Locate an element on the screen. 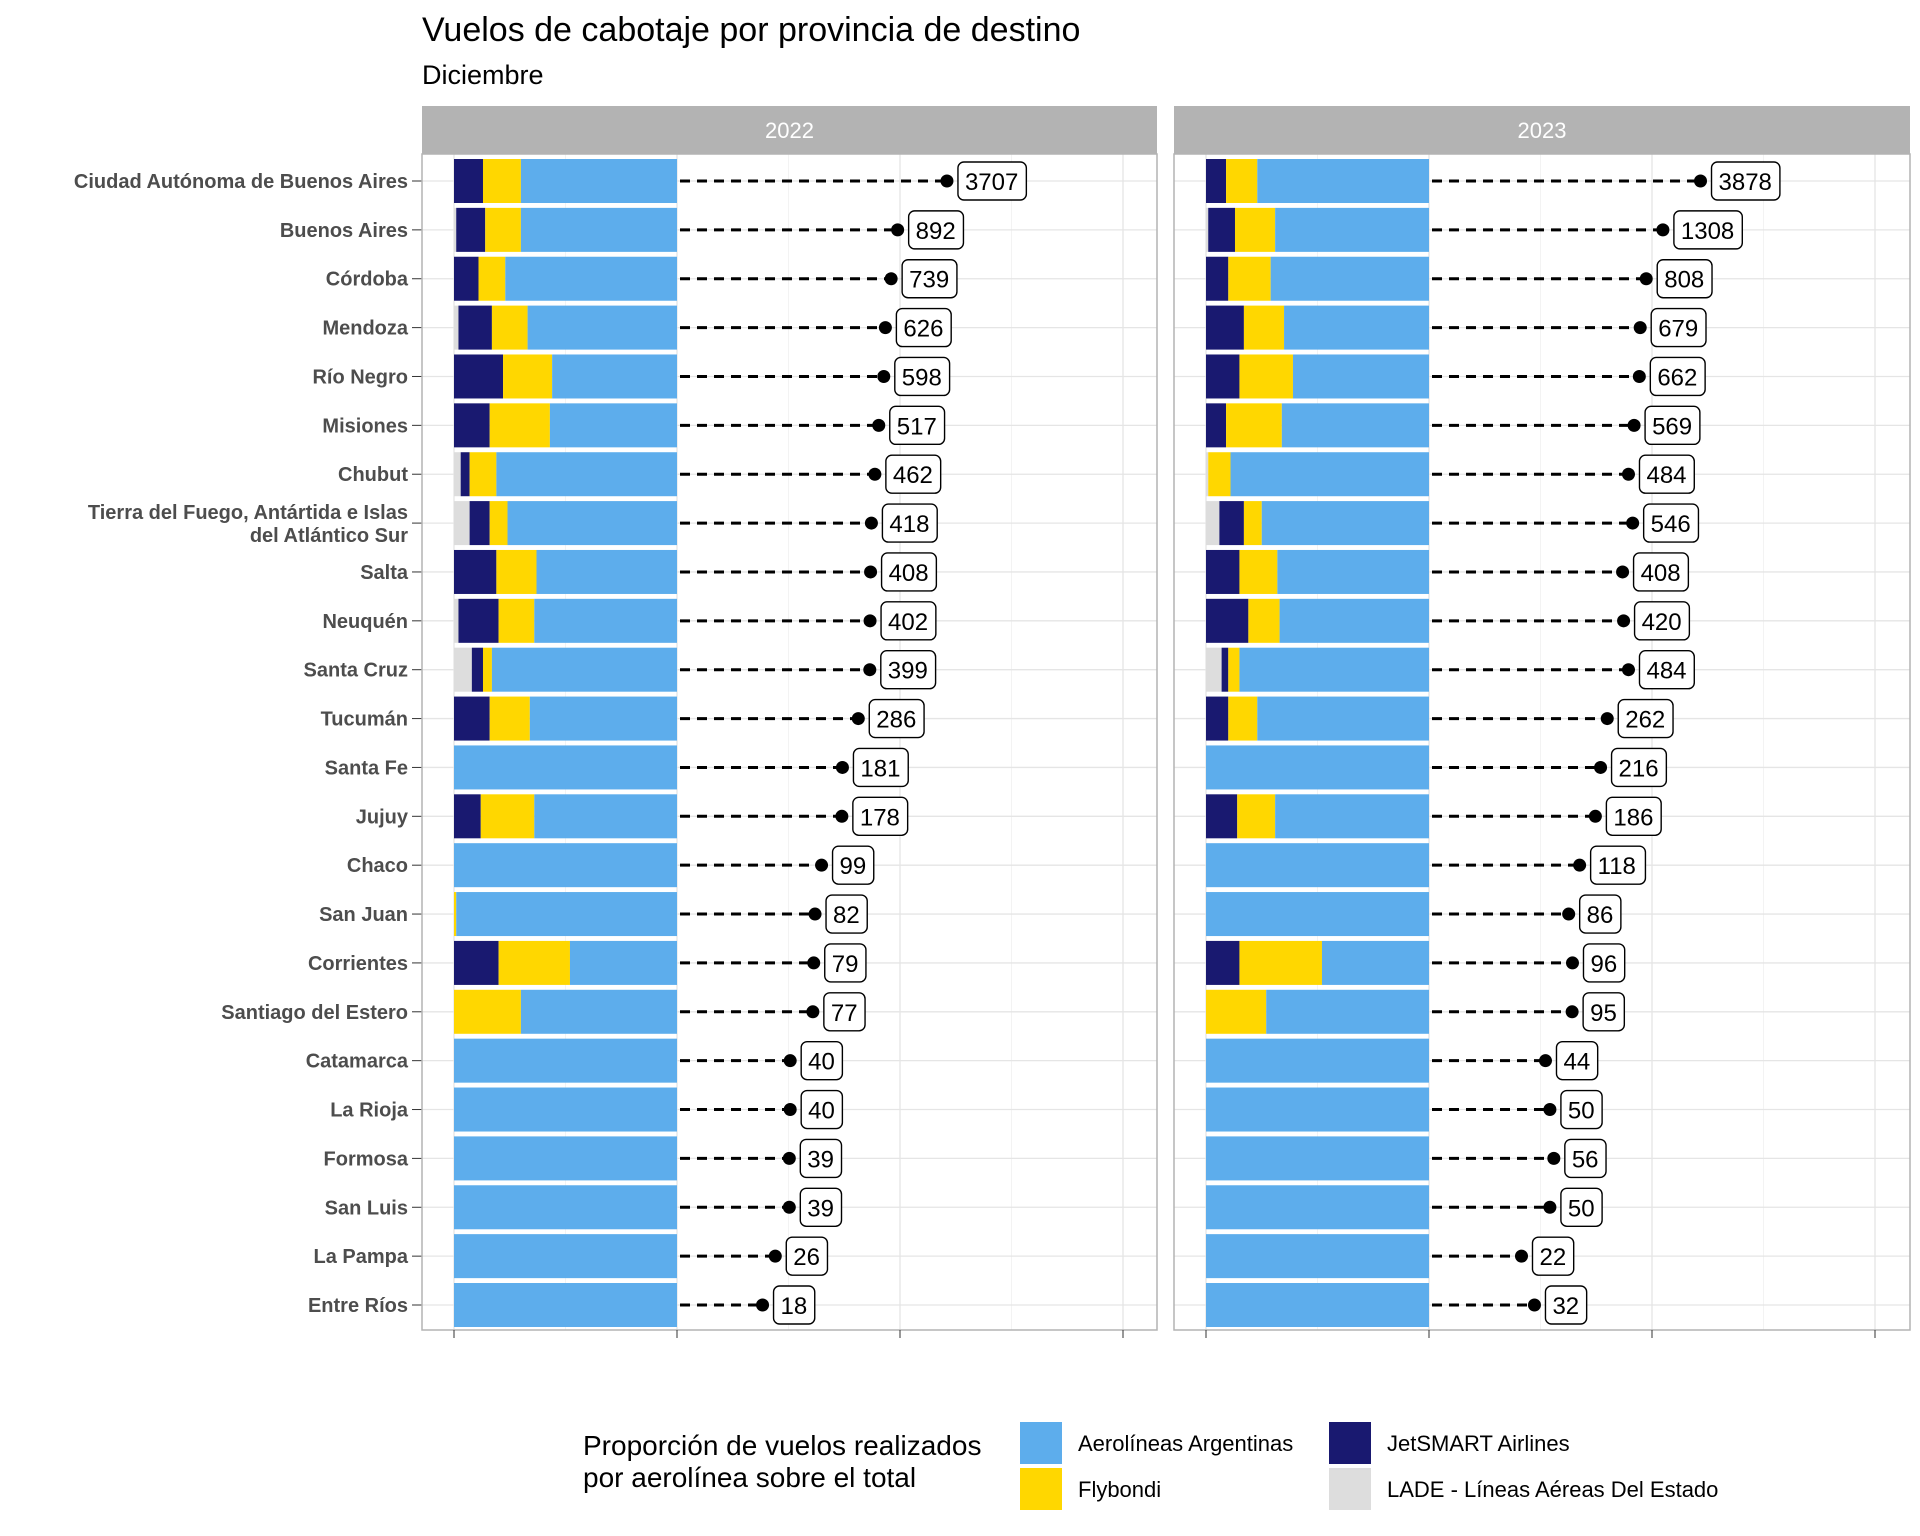 Image resolution: width=1920 pixels, height=1536 pixels. total-label: 50 is located at coordinates (1581, 1208).